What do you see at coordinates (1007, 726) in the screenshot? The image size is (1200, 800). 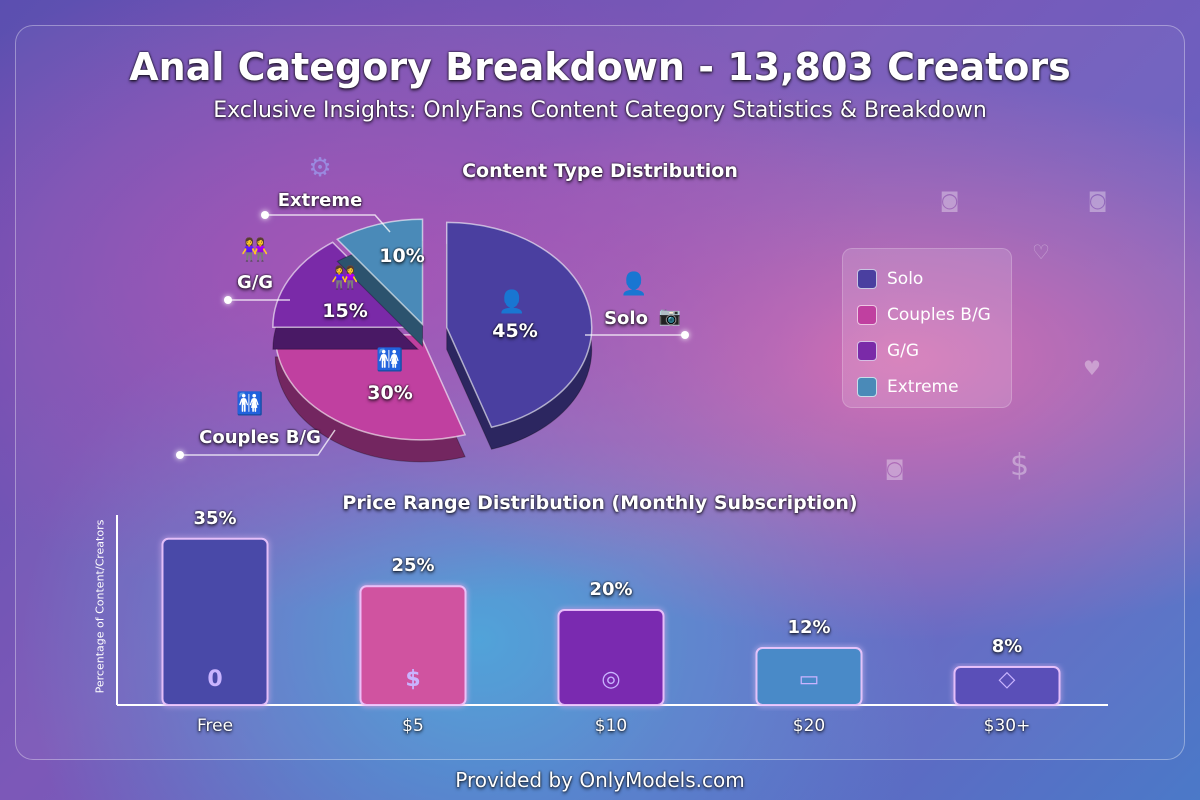 I see `x-tick-label: $30+` at bounding box center [1007, 726].